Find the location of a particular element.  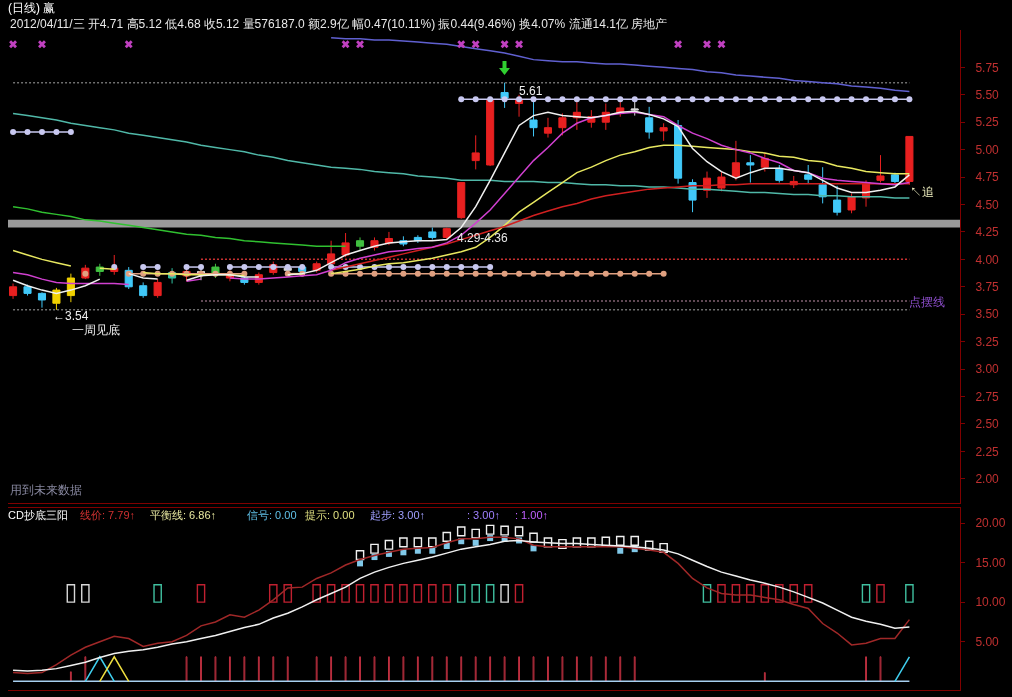

y-tick-label: 3.25 is located at coordinates (987, 341).